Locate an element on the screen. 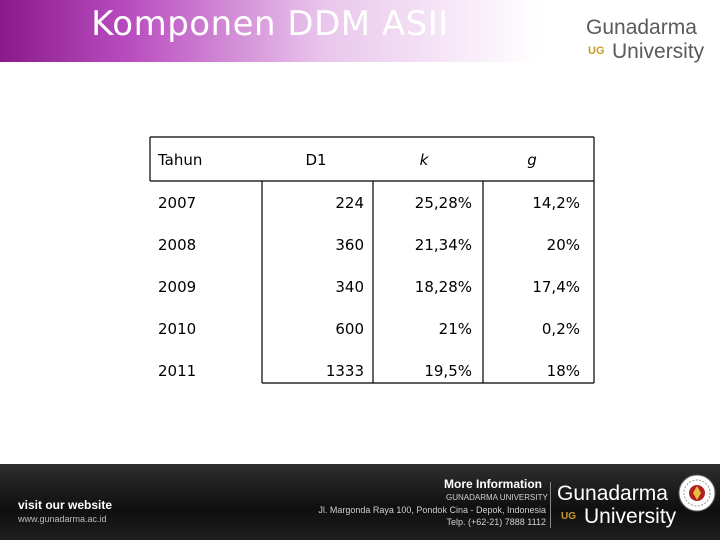  table-row: 2010 600 21% 0,2% is located at coordinates (369, 329).